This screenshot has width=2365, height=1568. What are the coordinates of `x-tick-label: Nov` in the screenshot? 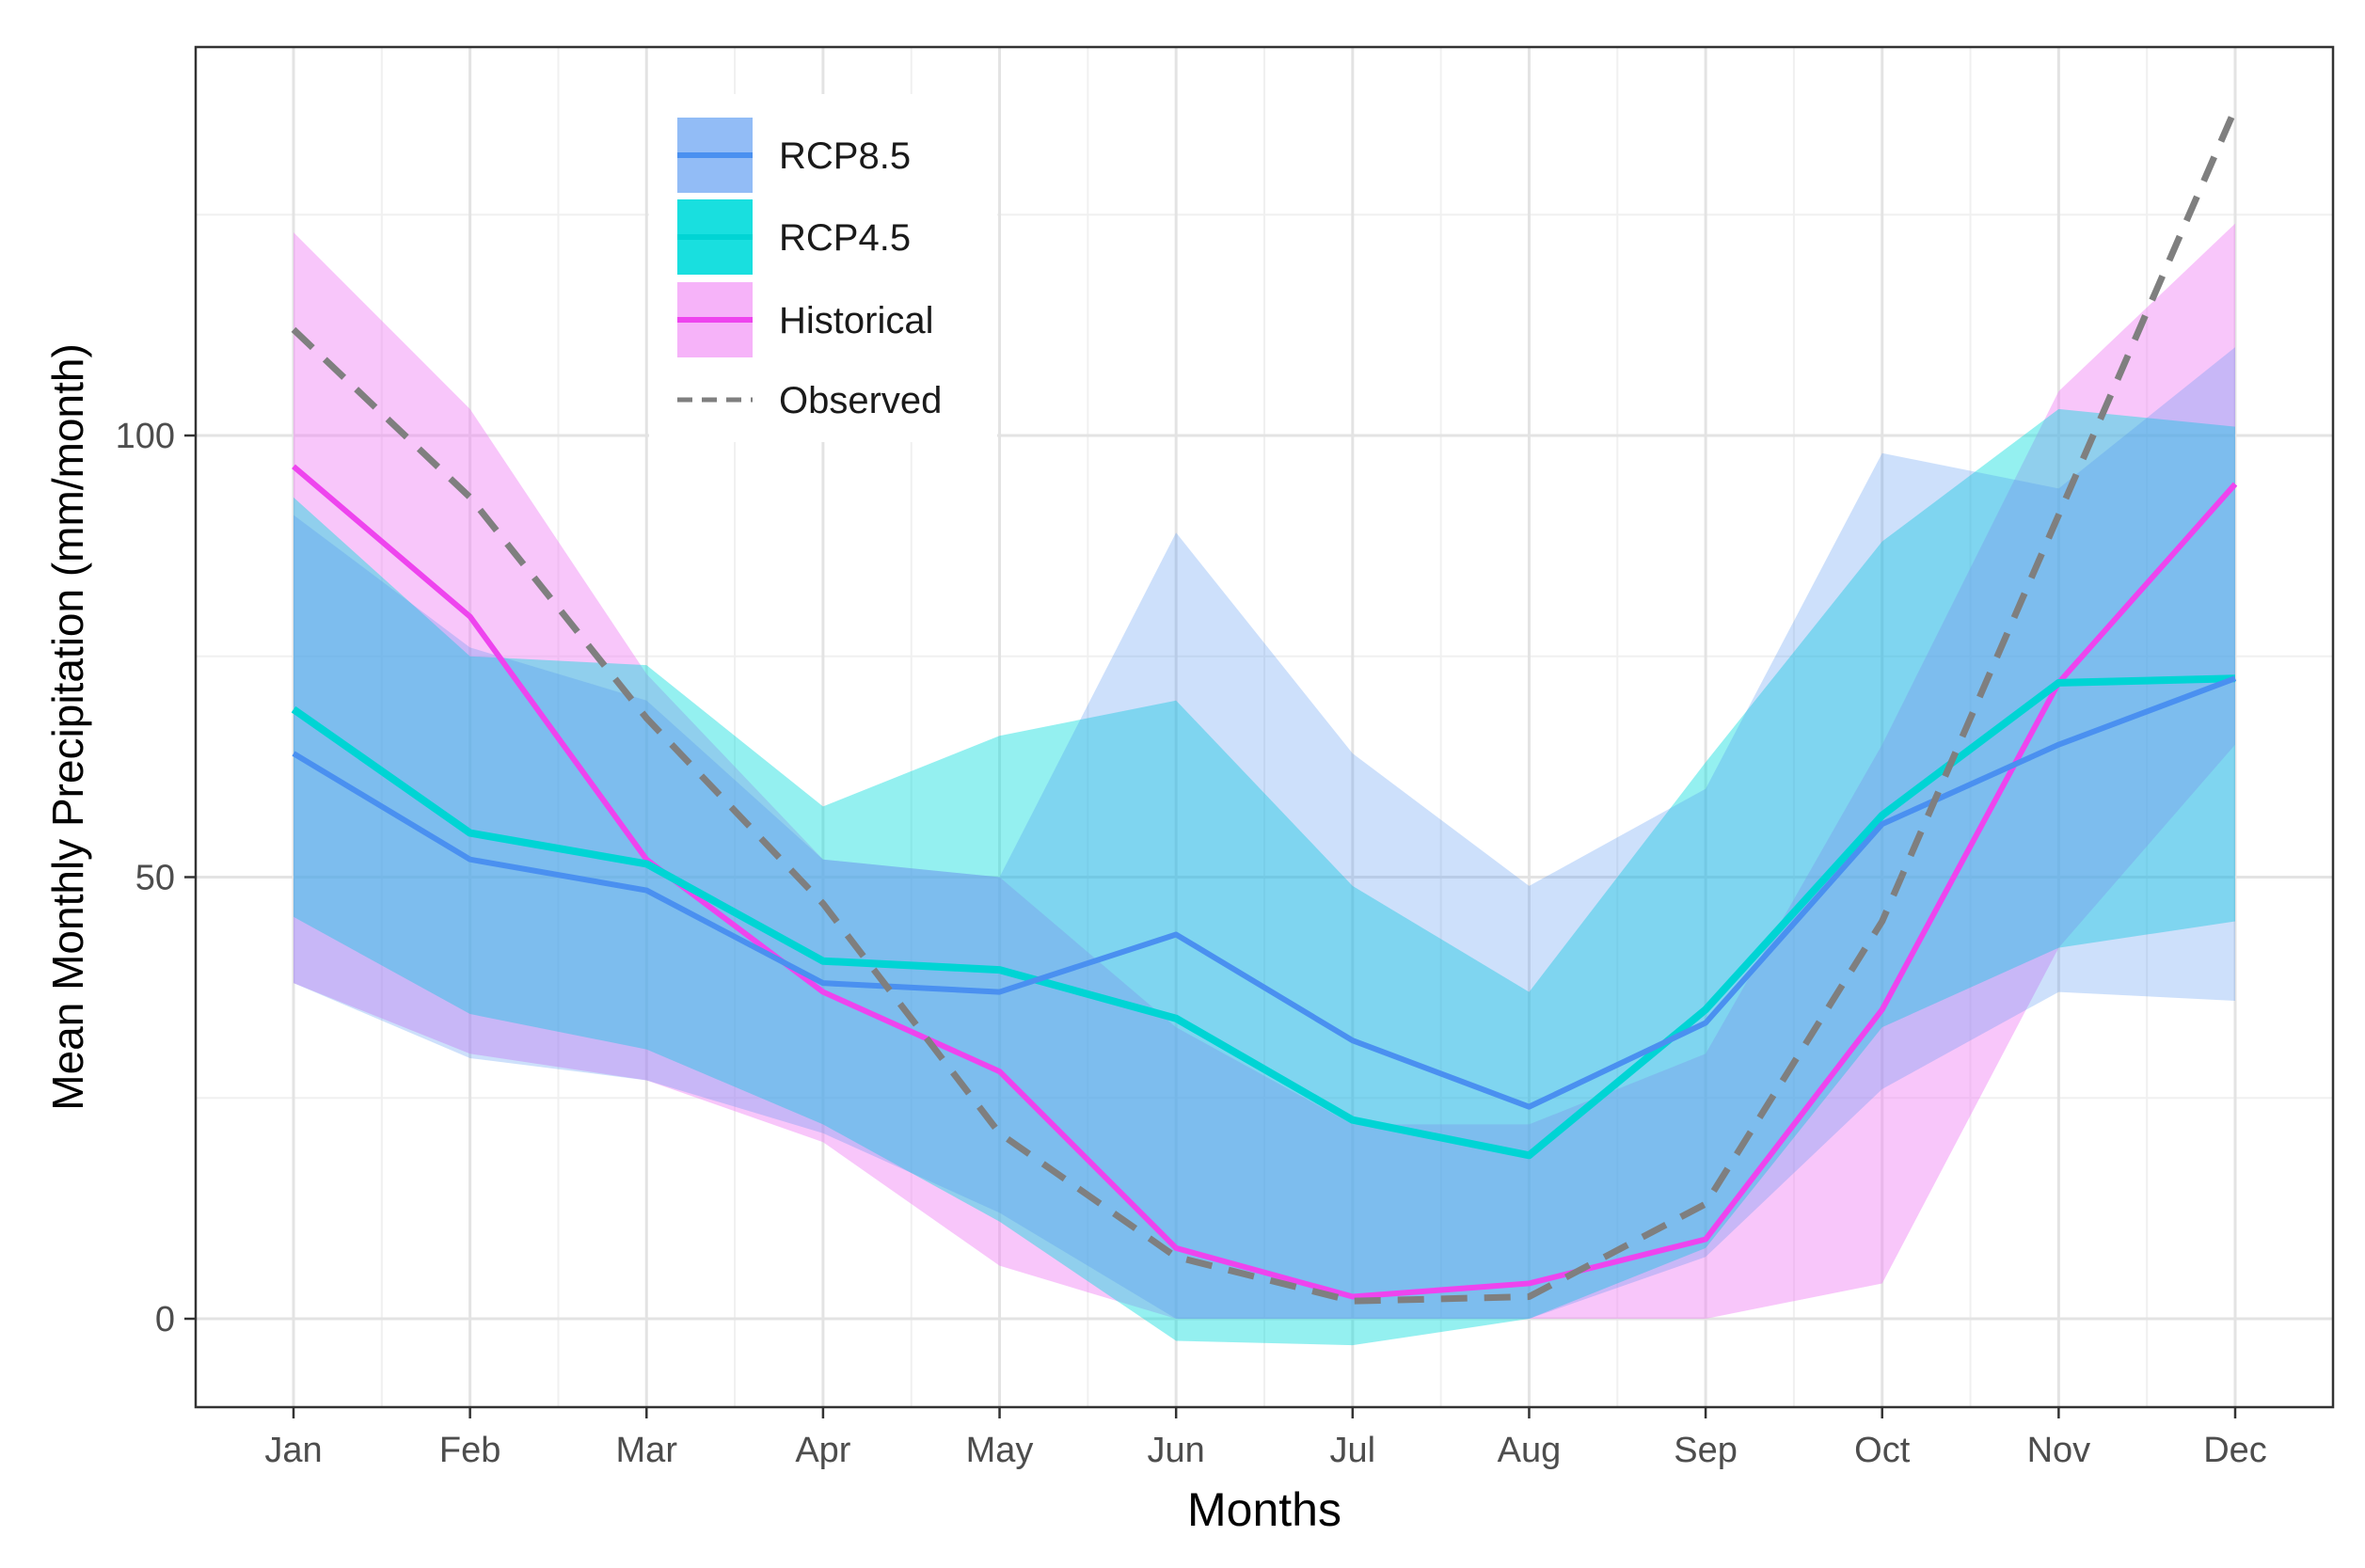 It's located at (2059, 1450).